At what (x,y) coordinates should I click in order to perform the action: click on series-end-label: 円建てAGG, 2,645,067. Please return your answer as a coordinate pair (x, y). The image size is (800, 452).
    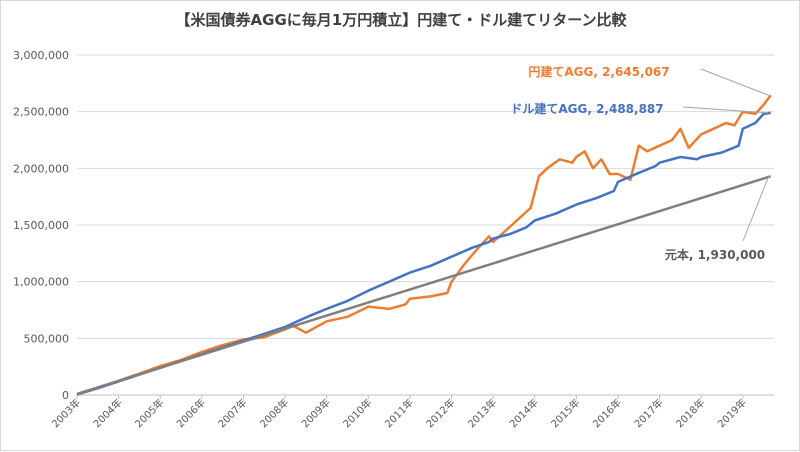
    Looking at the image, I should click on (598, 71).